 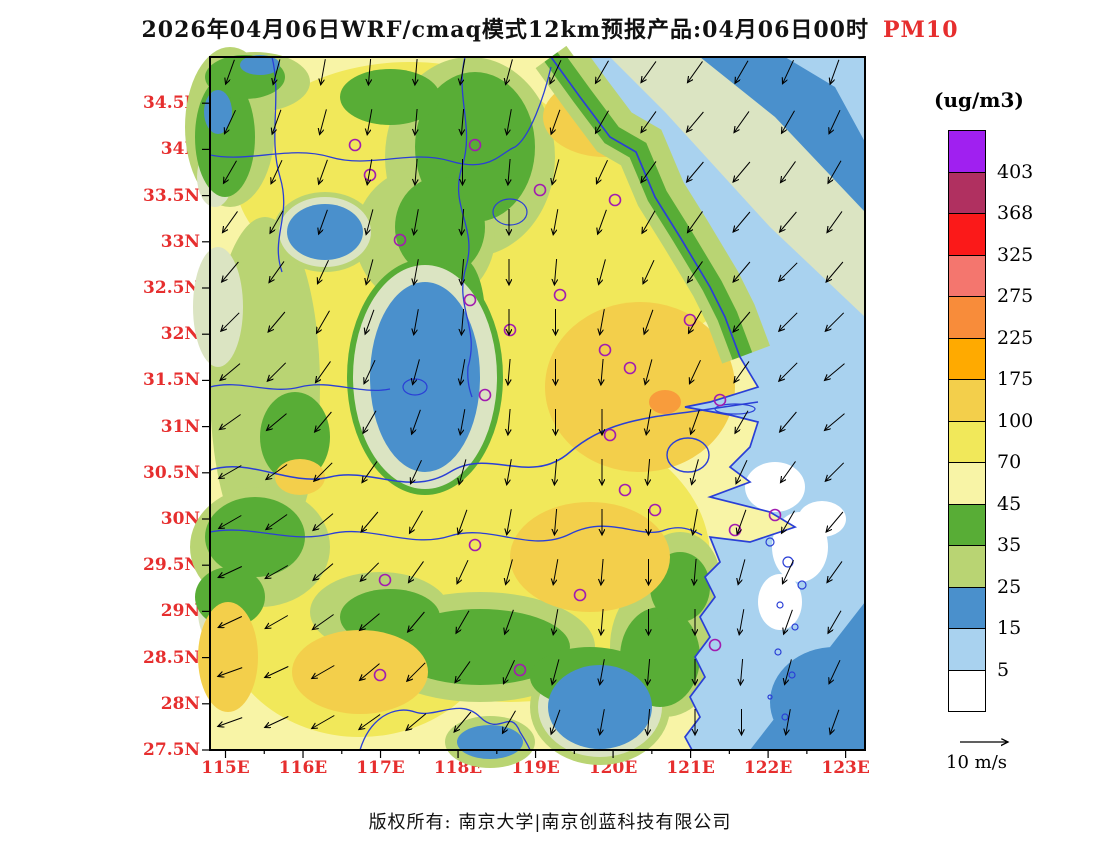 I want to click on legend-swatch: 15, so click(x=984, y=612).